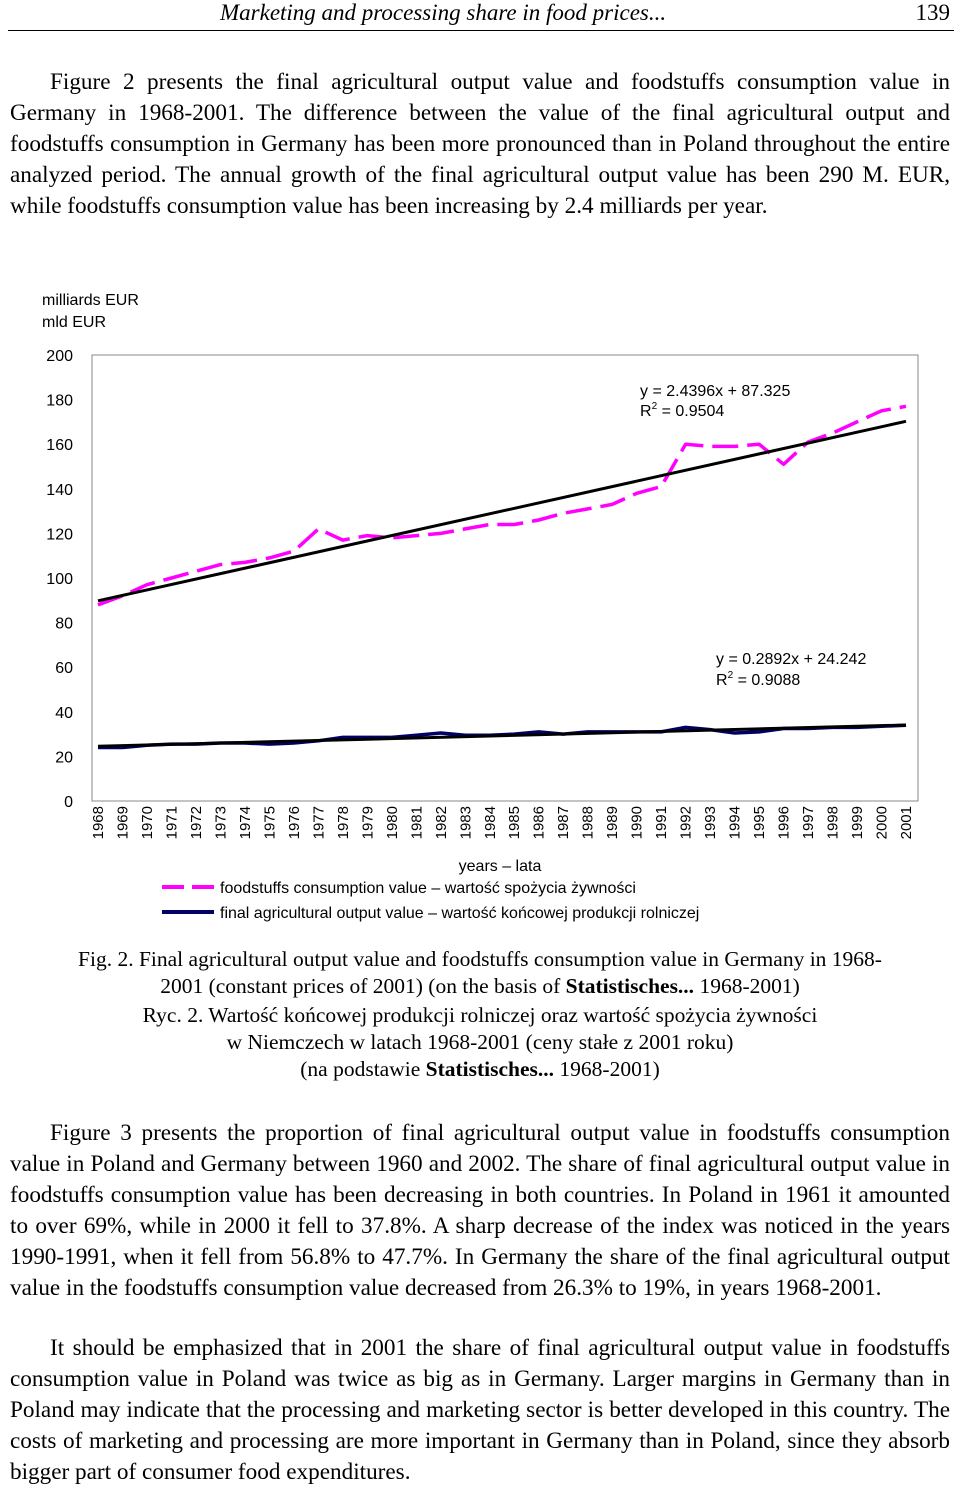 The width and height of the screenshot is (960, 1511). What do you see at coordinates (588, 822) in the screenshot?
I see `x-tick-label: 1988` at bounding box center [588, 822].